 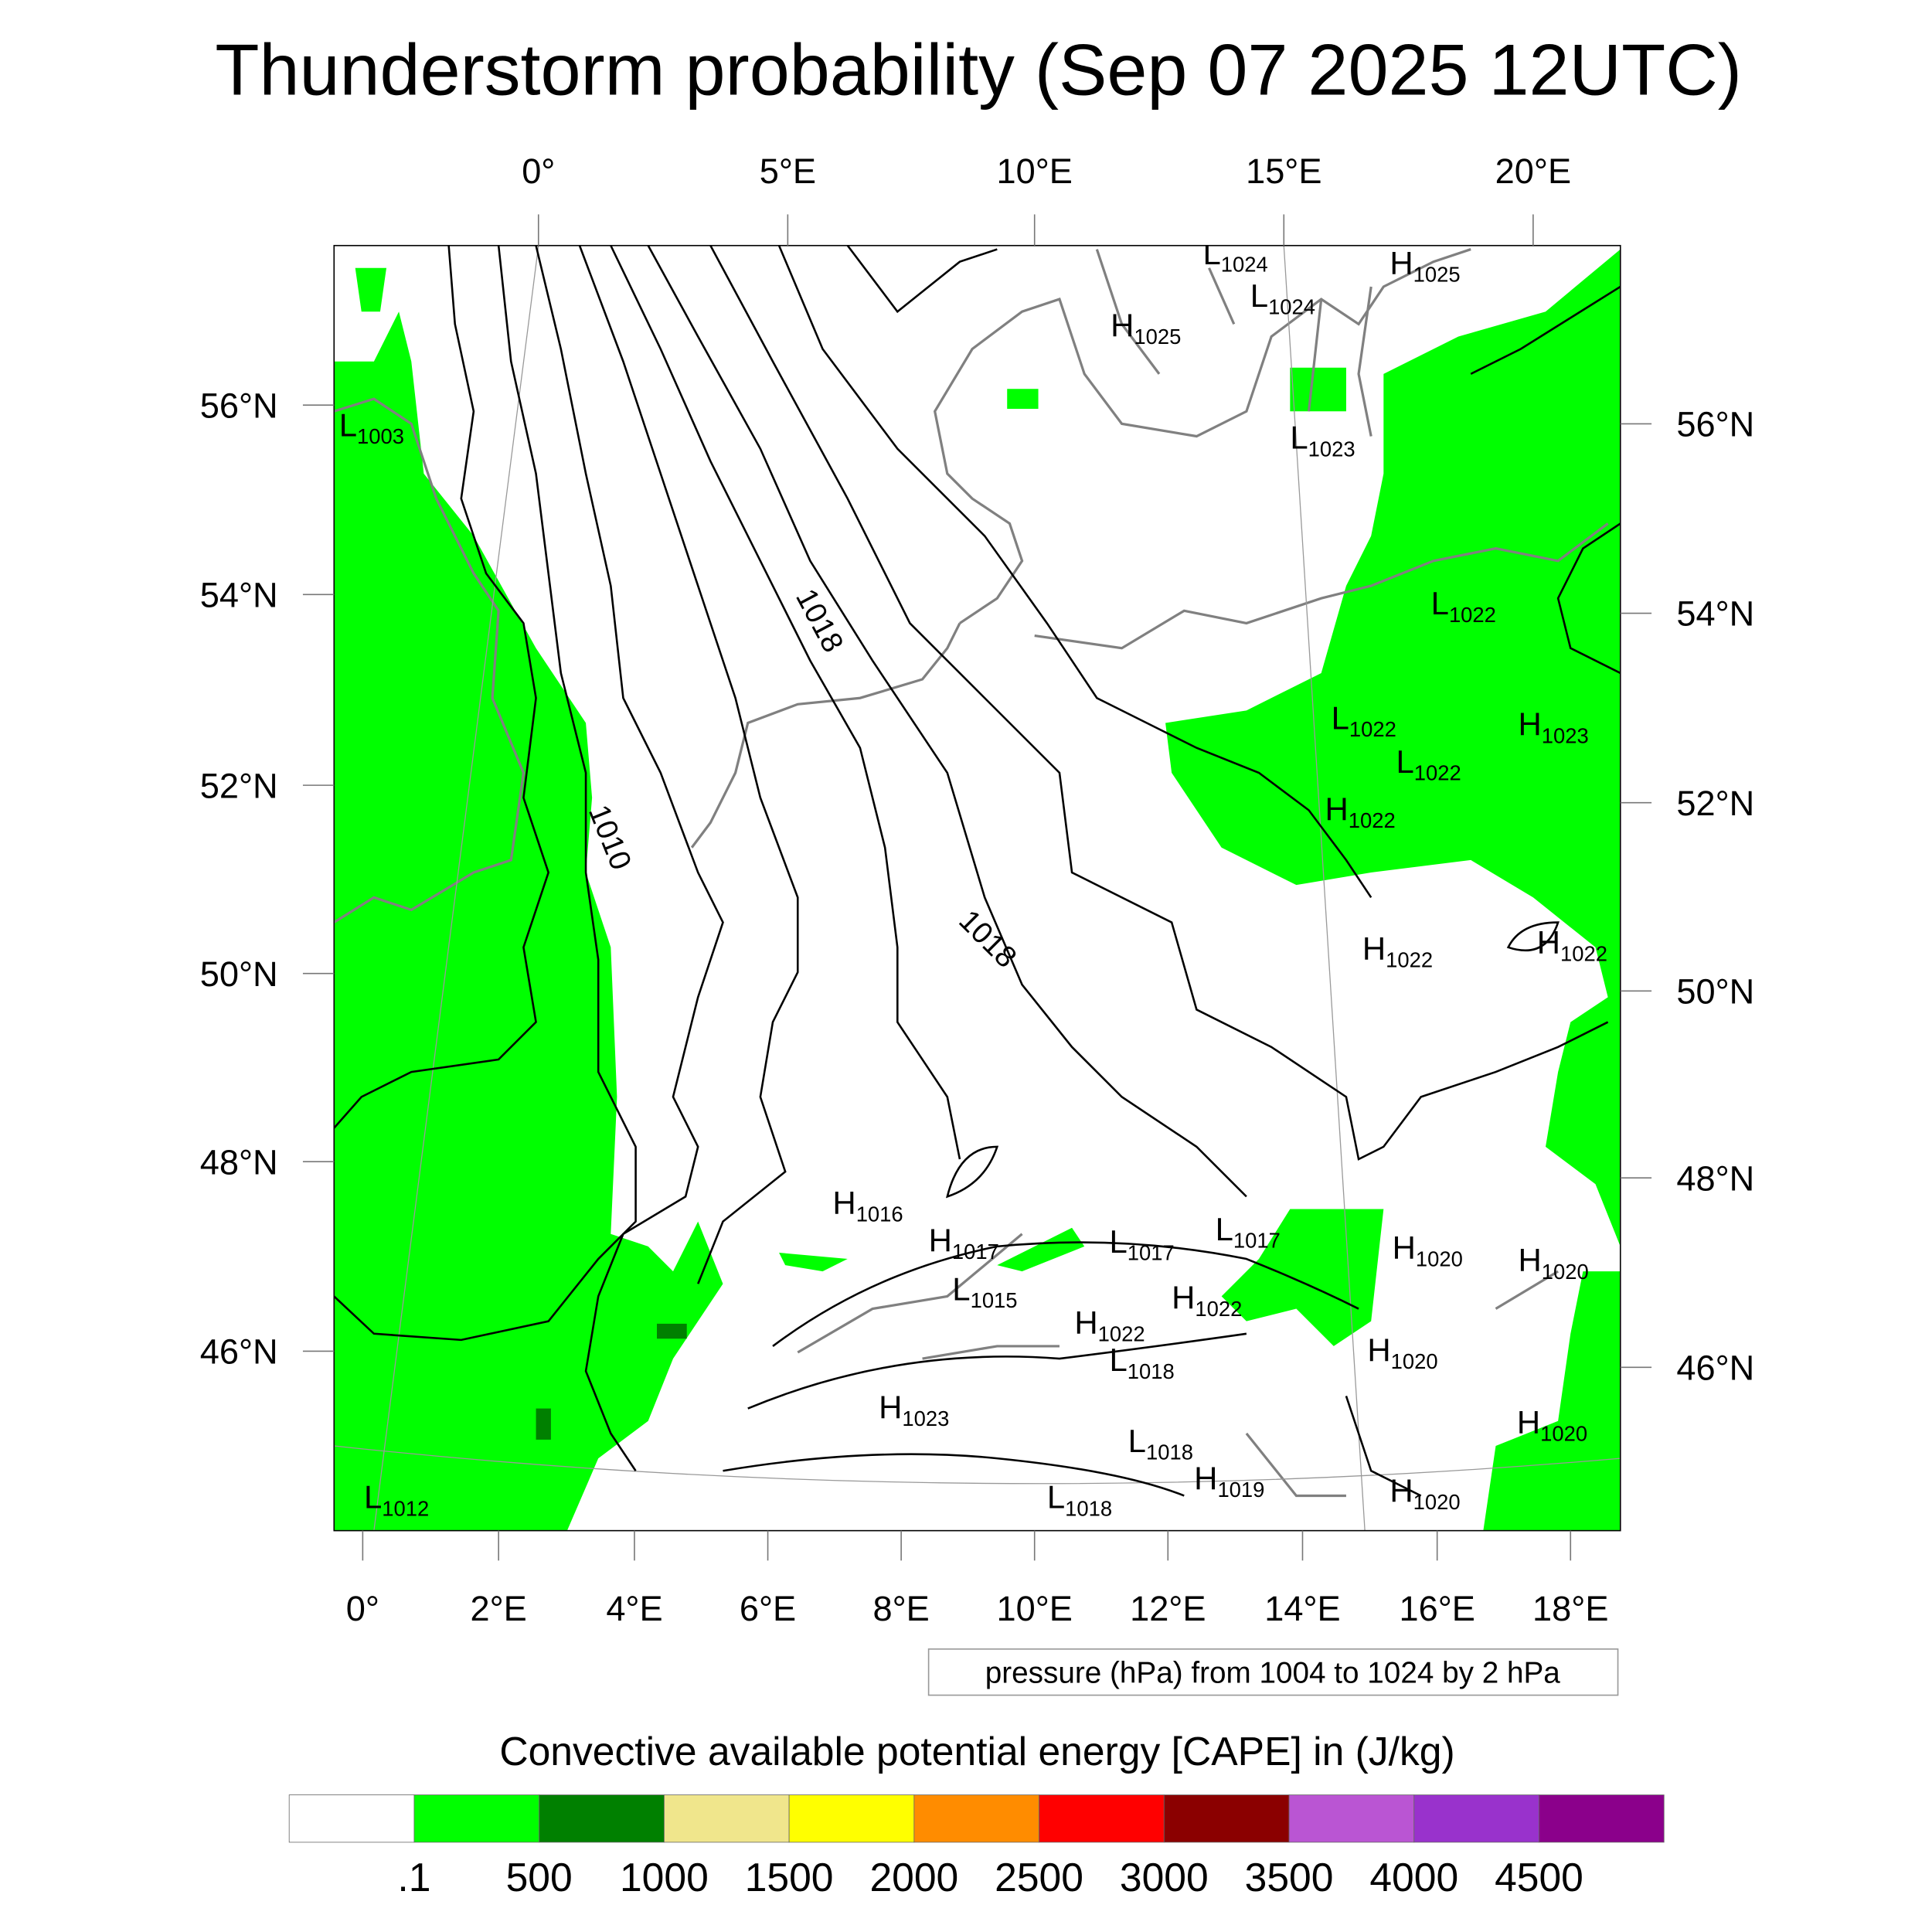 What do you see at coordinates (802, 779) in the screenshot?
I see `contour-labels: 1018 1010 1018` at bounding box center [802, 779].